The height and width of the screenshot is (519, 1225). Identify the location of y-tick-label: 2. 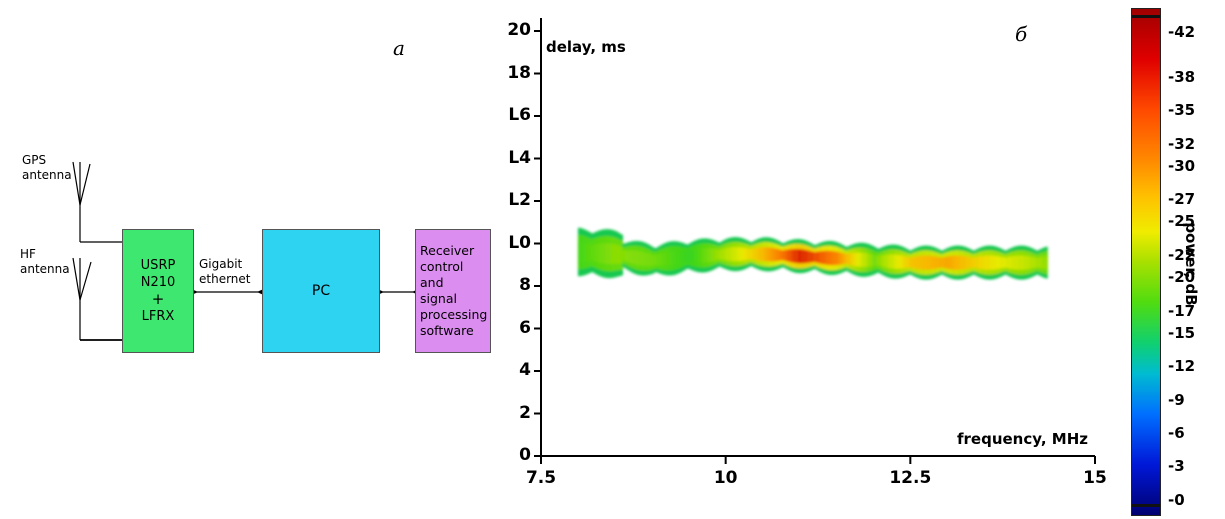
(525, 412).